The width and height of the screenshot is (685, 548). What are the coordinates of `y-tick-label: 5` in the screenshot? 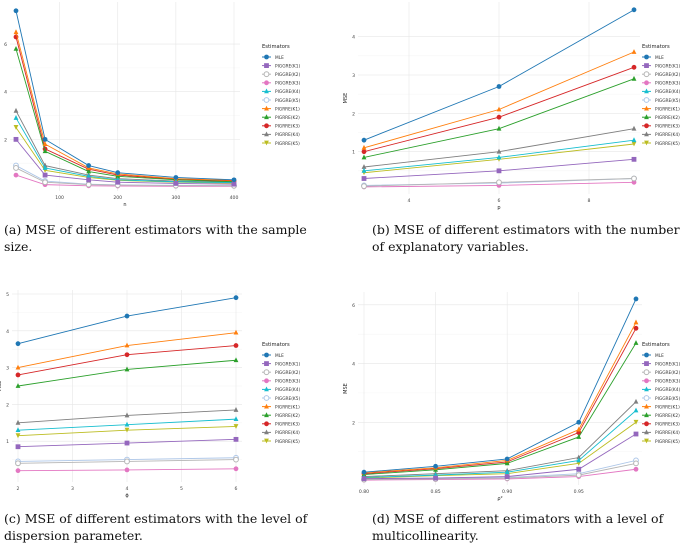 It's located at (7, 295).